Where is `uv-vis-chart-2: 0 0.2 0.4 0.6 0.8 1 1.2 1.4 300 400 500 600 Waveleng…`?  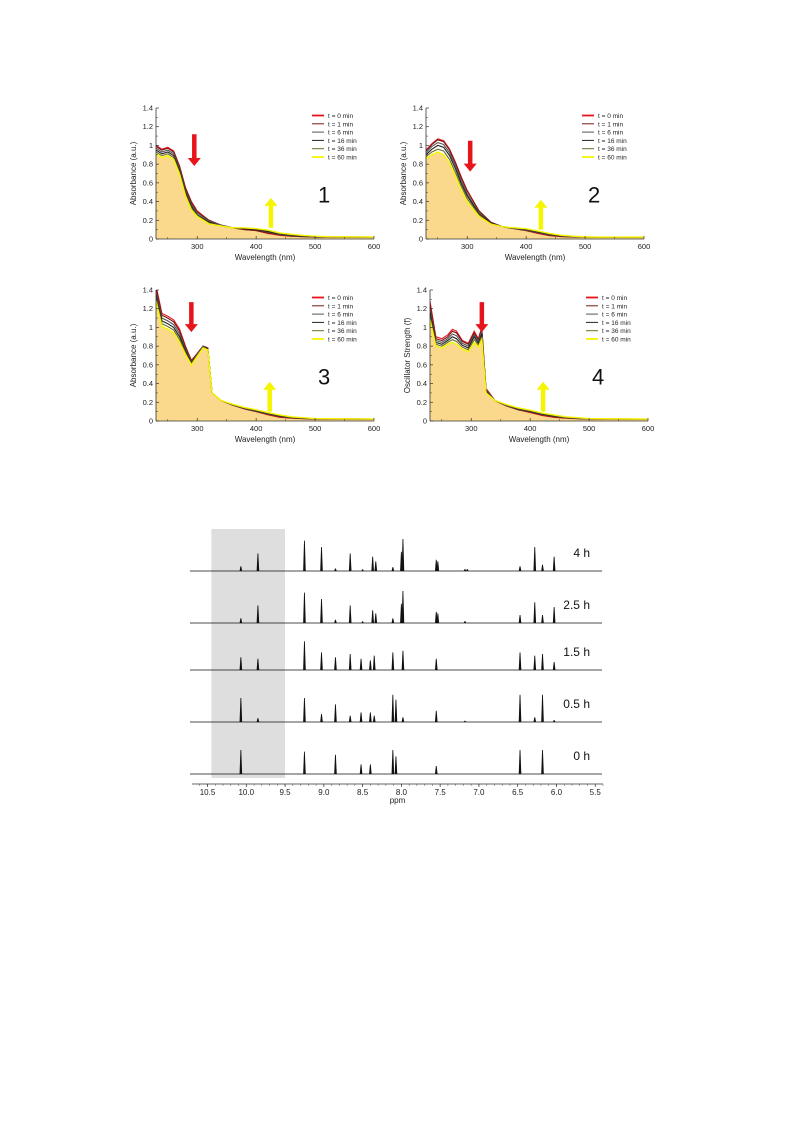
uv-vis-chart-2: 0 0.2 0.4 0.6 0.8 1 1.2 1.4 300 400 500 600 Waveleng… is located at coordinates (525, 183).